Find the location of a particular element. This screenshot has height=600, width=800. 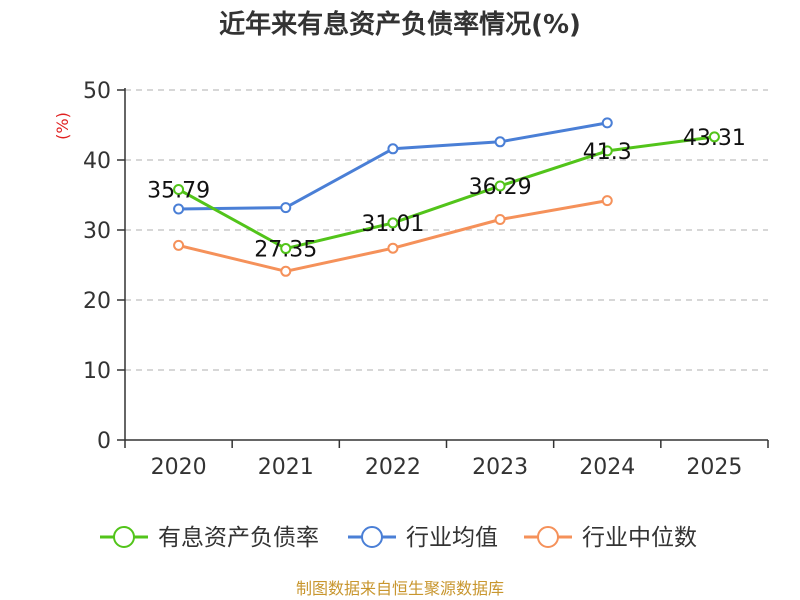

data-label-2020: 35.79 is located at coordinates (178, 190).